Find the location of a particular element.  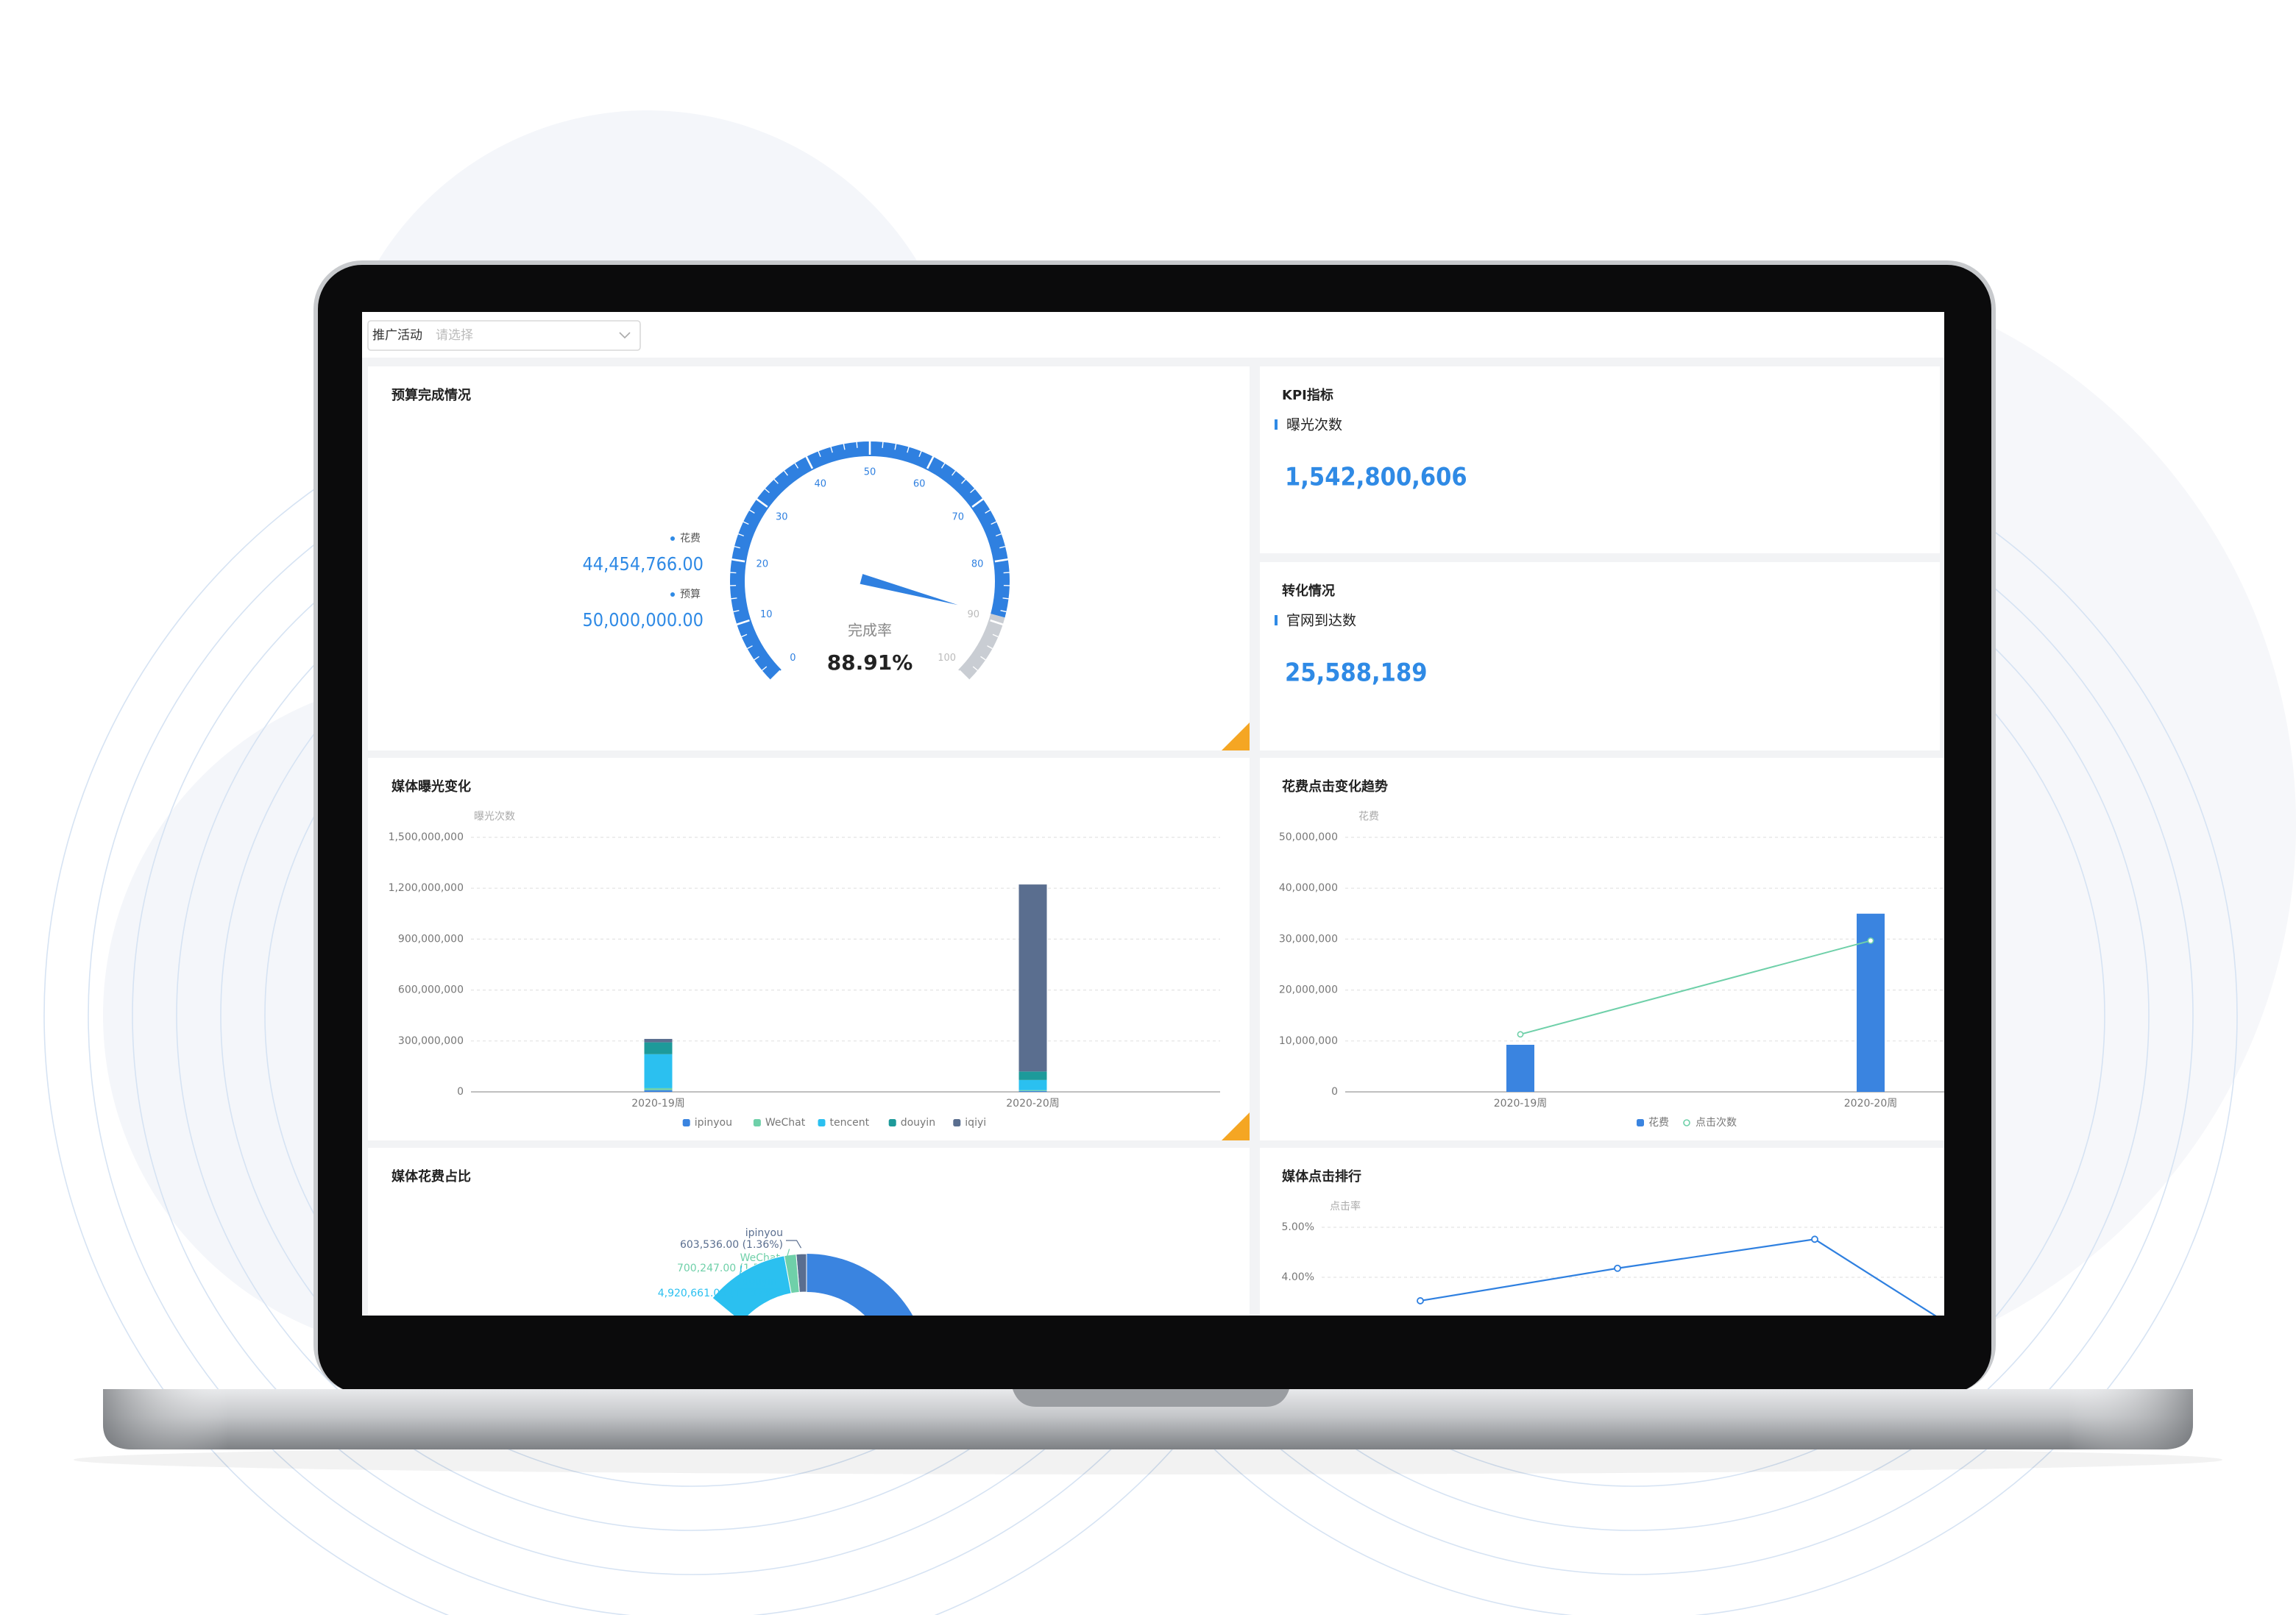

y-tick-label: 20,000,000 is located at coordinates (1308, 990).